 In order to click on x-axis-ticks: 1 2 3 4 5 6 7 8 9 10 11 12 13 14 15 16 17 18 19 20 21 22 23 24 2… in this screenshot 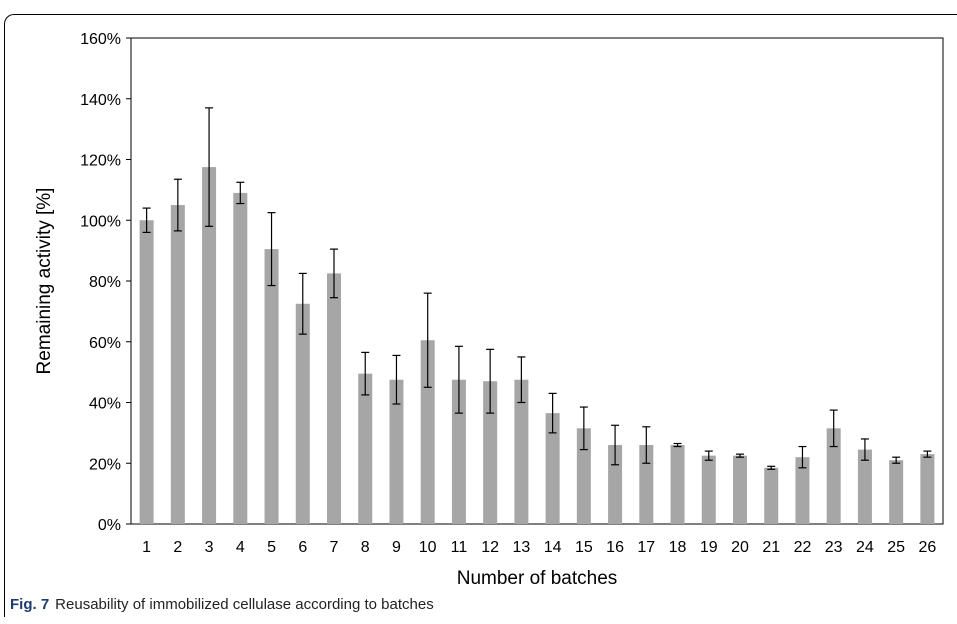, I will do `click(539, 547)`.